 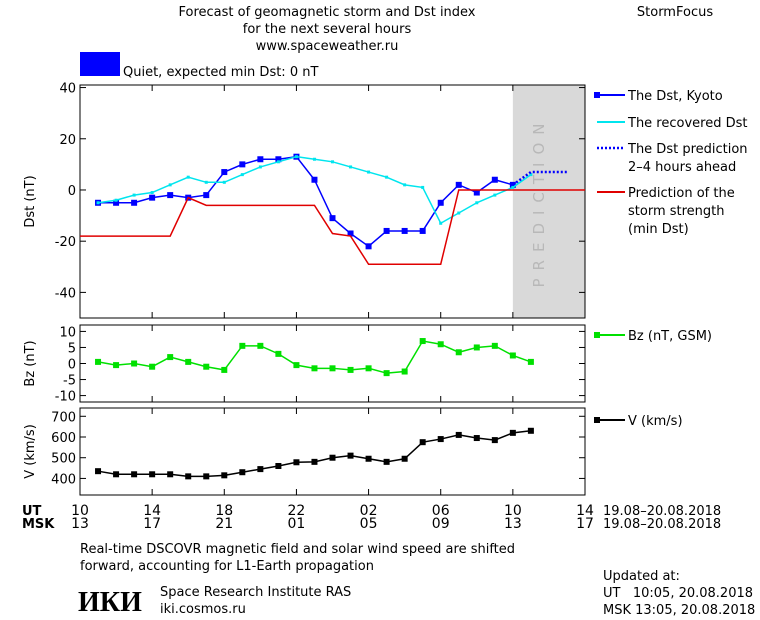 I want to click on x-tick-label-msk: 13, so click(x=513, y=524).